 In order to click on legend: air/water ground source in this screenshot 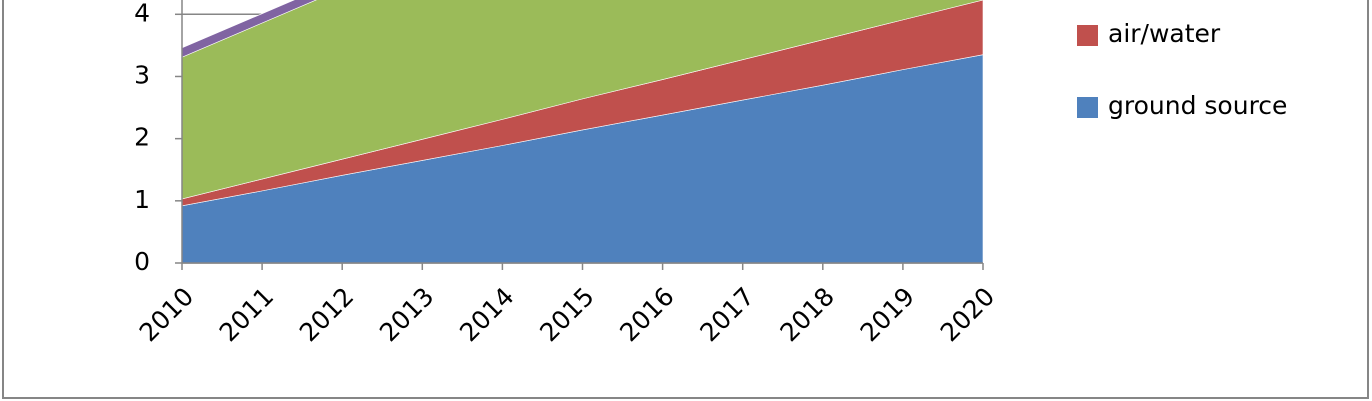, I will do `click(1182, 69)`.